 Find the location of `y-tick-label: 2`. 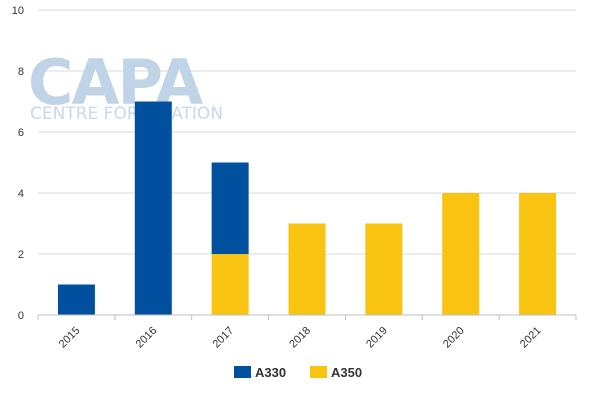

y-tick-label: 2 is located at coordinates (21, 255).